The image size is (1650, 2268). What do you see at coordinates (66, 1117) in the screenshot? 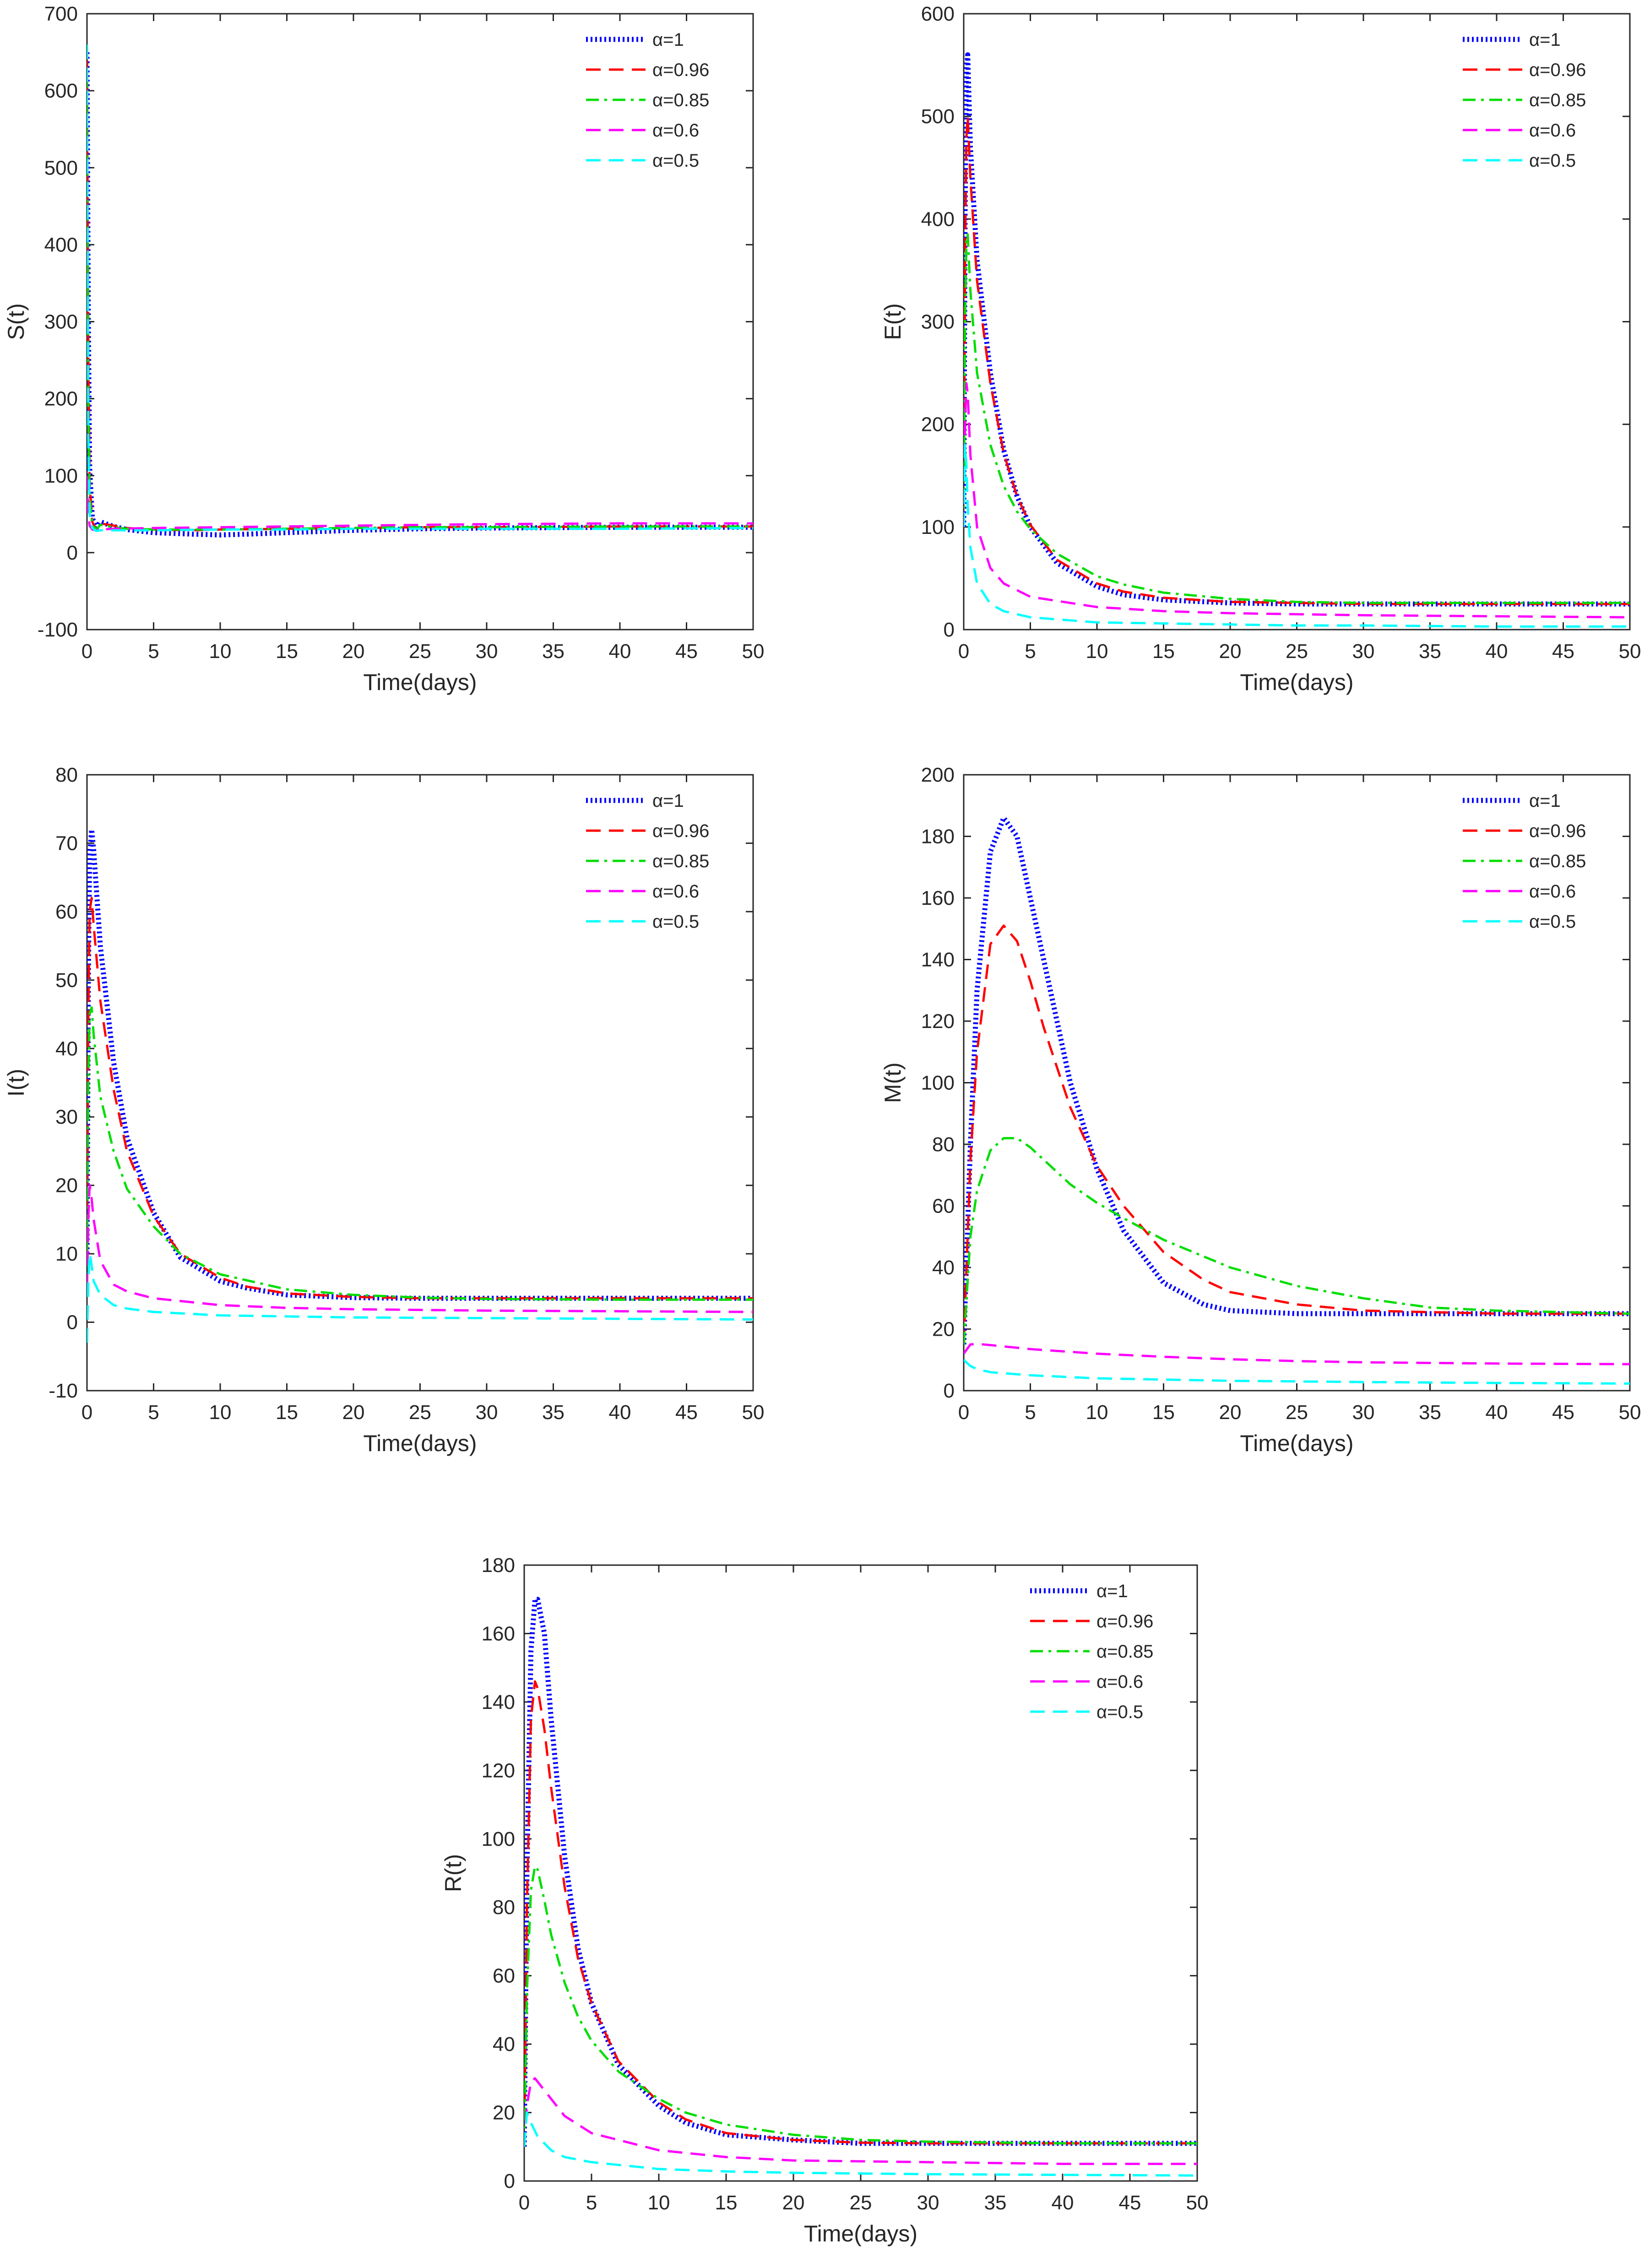
I see `y-tick-label: 30` at bounding box center [66, 1117].